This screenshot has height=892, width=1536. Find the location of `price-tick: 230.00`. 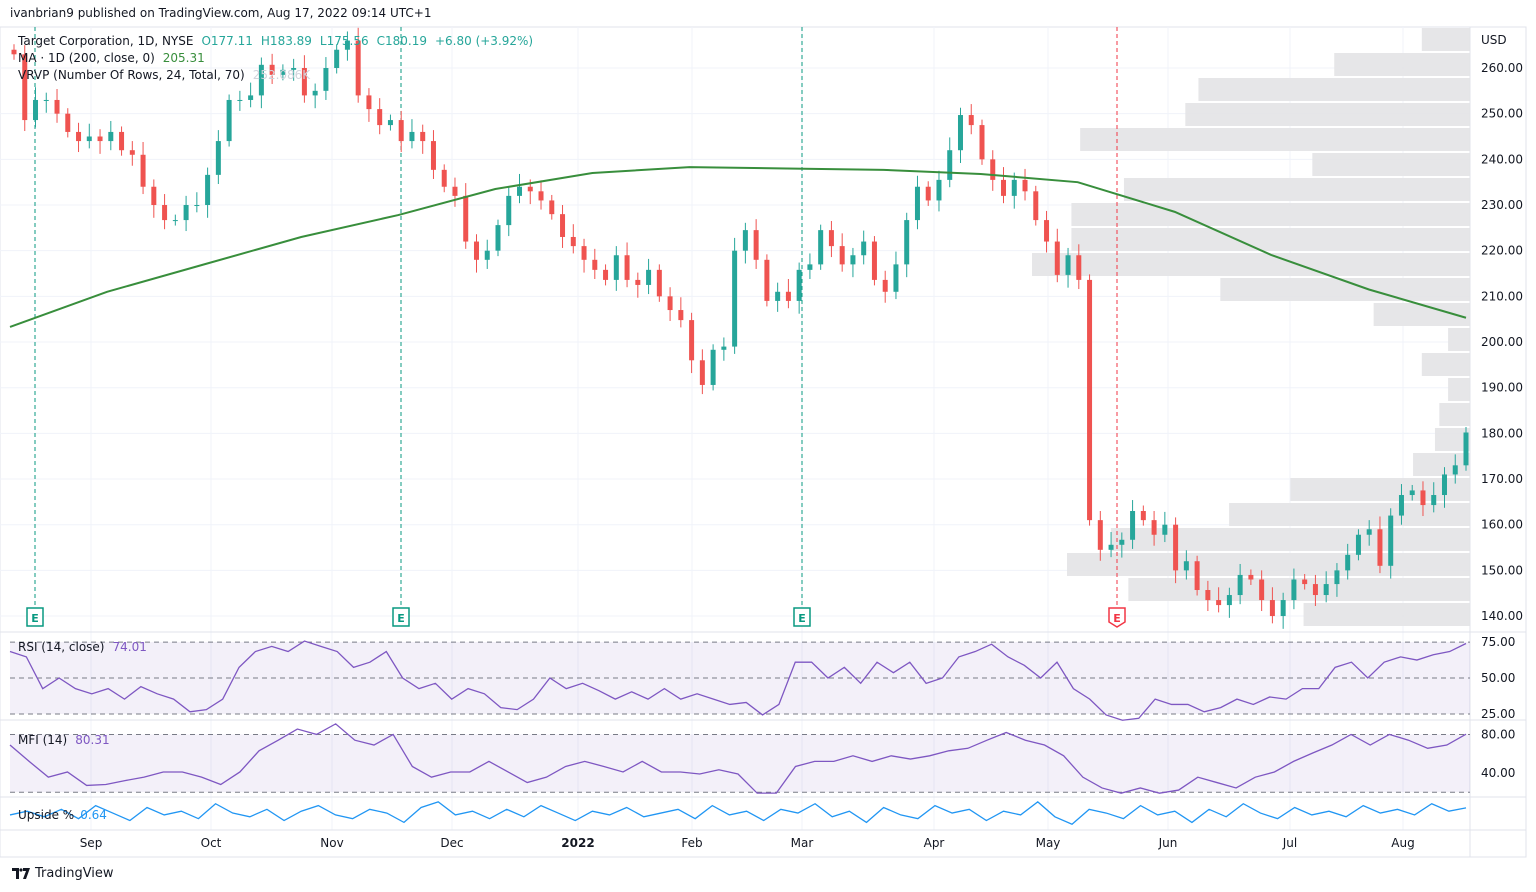

price-tick: 230.00 is located at coordinates (1502, 205).